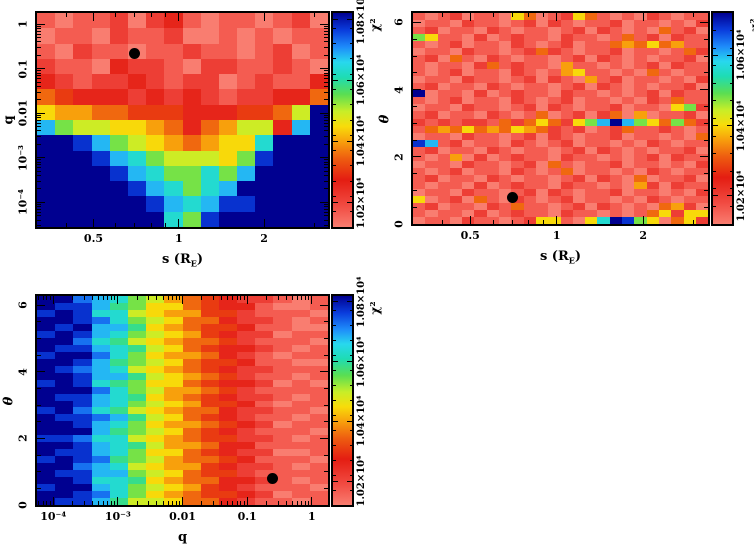 This screenshot has height=551, width=754. What do you see at coordinates (399, 156) in the screenshot?
I see `y-tick-label: 2` at bounding box center [399, 156].